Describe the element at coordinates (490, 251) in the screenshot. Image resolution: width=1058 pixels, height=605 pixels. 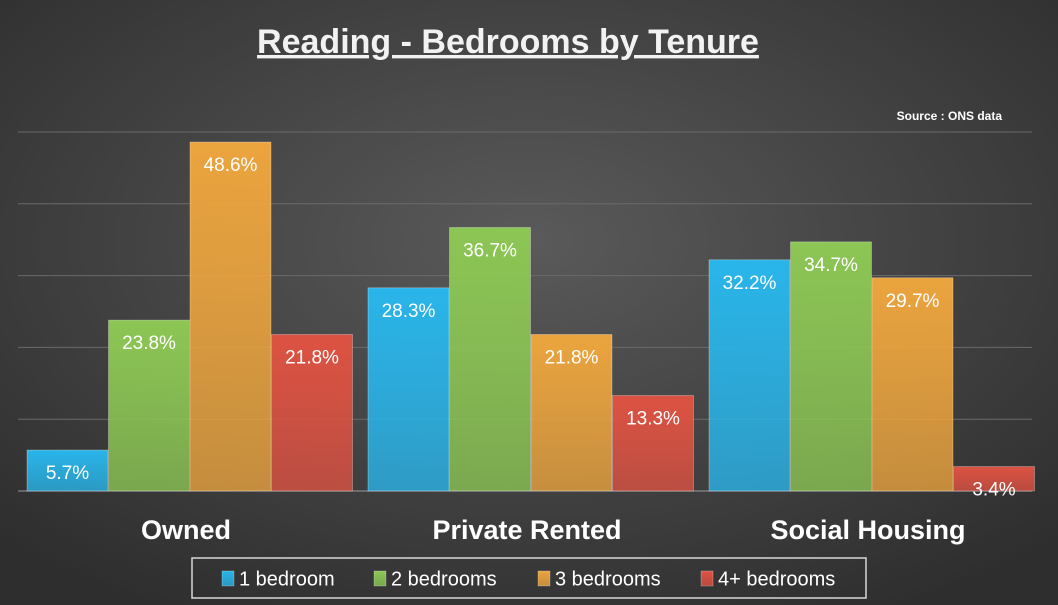
I see `value-label: 36.7%` at that location.